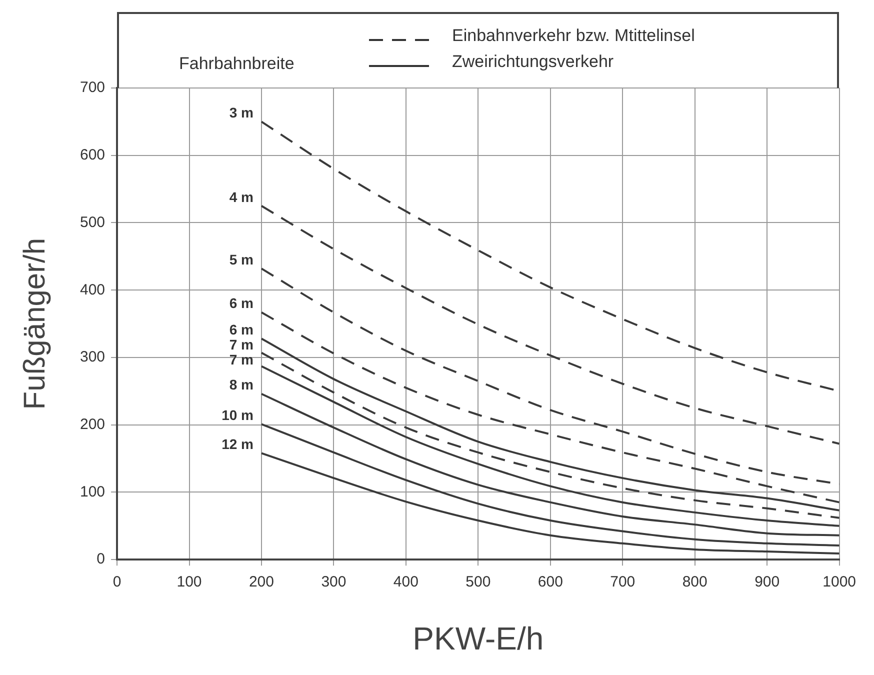  I want to click on x-tick-label: 600, so click(550, 582).